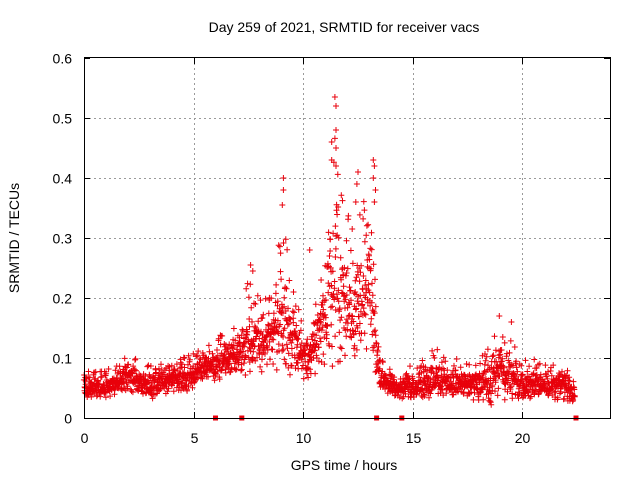 Image resolution: width=640 pixels, height=480 pixels. I want to click on y-tick-labels: 0 0.1 0.2 0.3 0.4 0.5 0.6, so click(63, 239).